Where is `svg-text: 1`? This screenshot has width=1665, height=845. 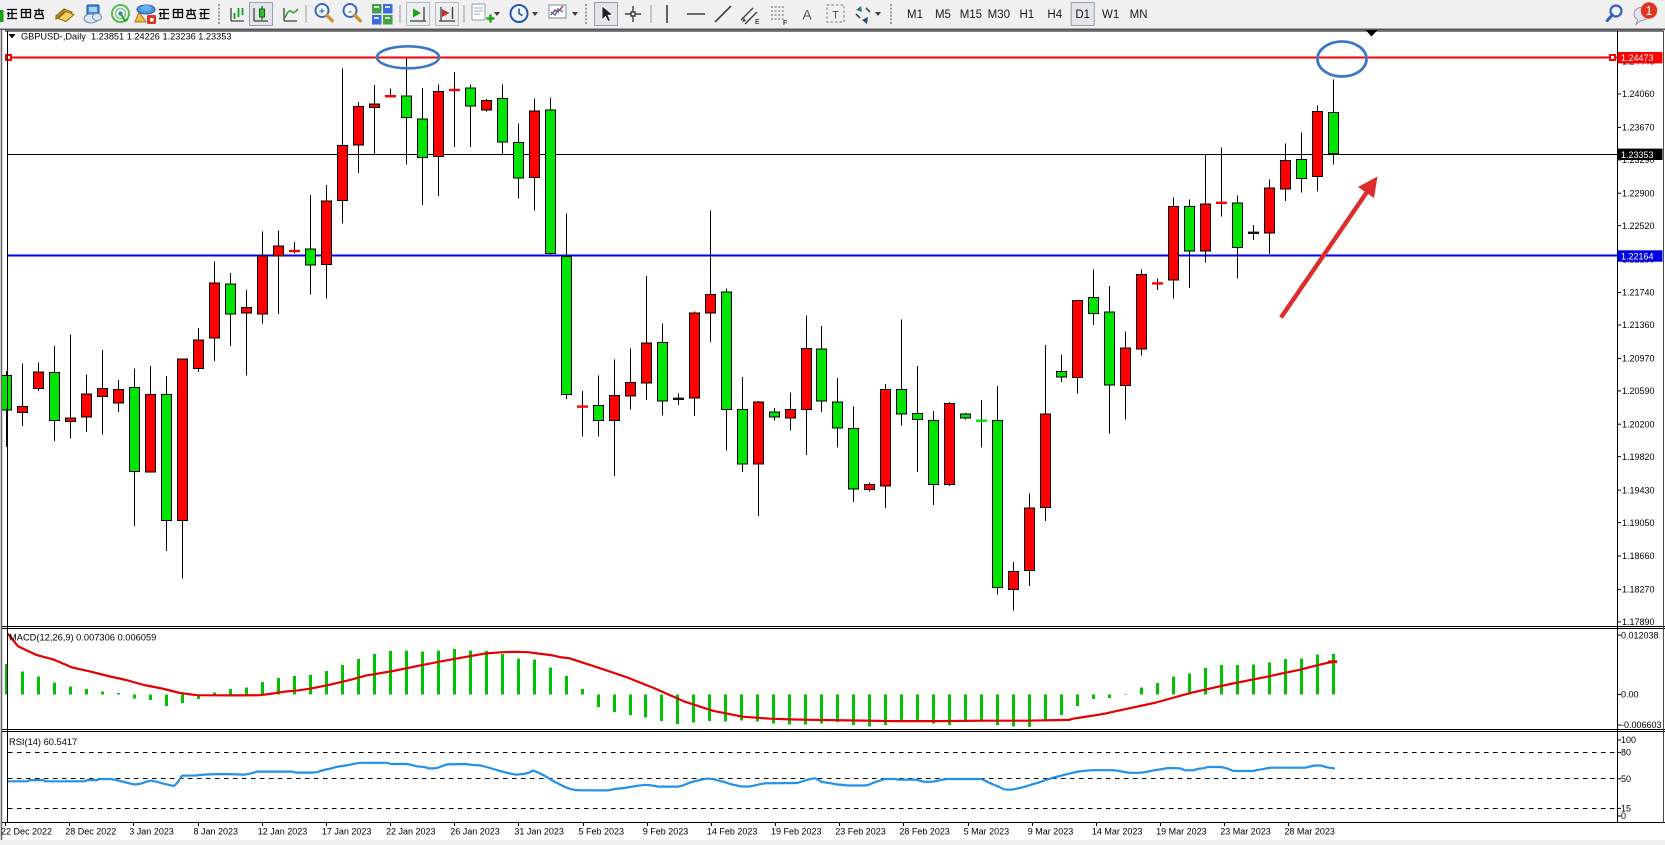 svg-text: 1 is located at coordinates (1649, 11).